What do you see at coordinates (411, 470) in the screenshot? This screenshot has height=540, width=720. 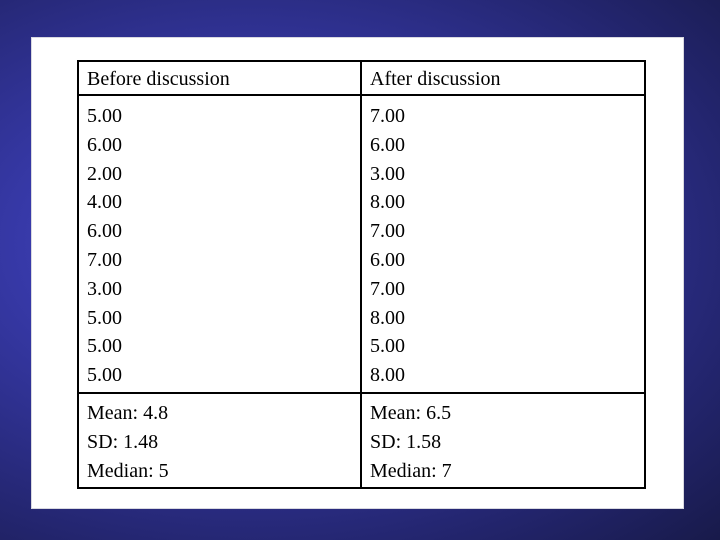 I see `median-label: Median: 7` at bounding box center [411, 470].